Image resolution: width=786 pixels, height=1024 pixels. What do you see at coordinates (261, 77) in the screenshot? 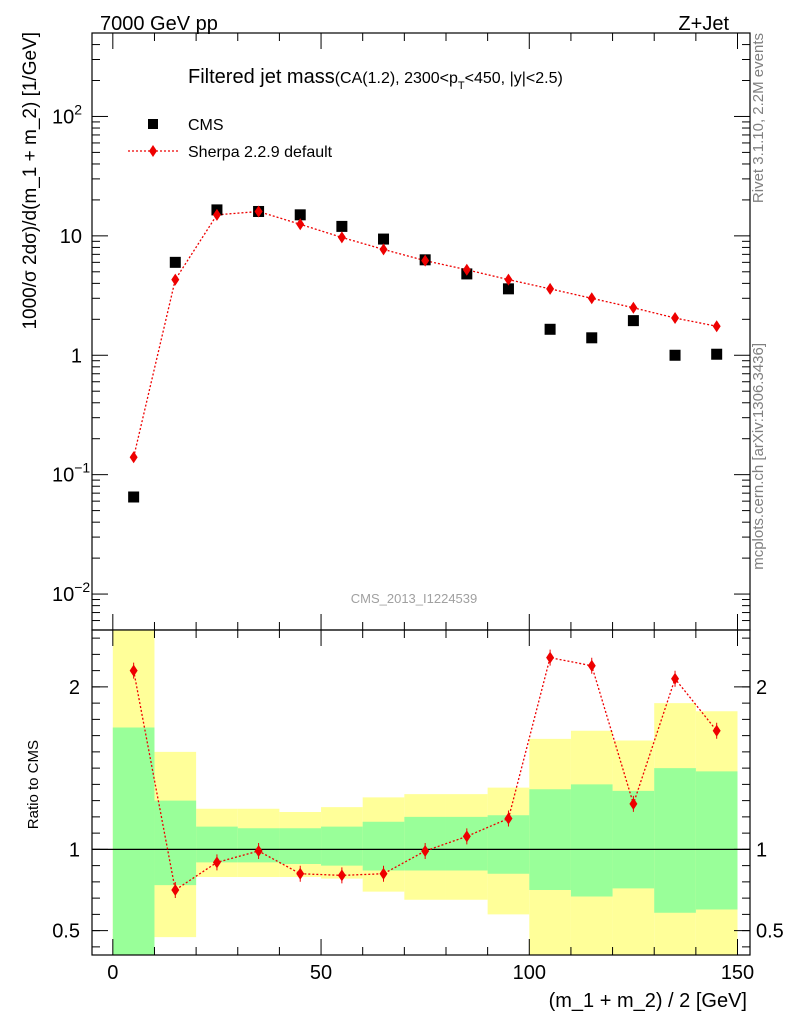
I see `title-main: Filtered jet mass` at bounding box center [261, 77].